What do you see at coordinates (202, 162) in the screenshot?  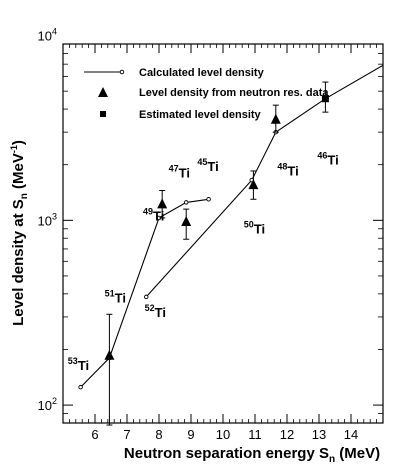 I see `nuclide-mass-number: 45` at bounding box center [202, 162].